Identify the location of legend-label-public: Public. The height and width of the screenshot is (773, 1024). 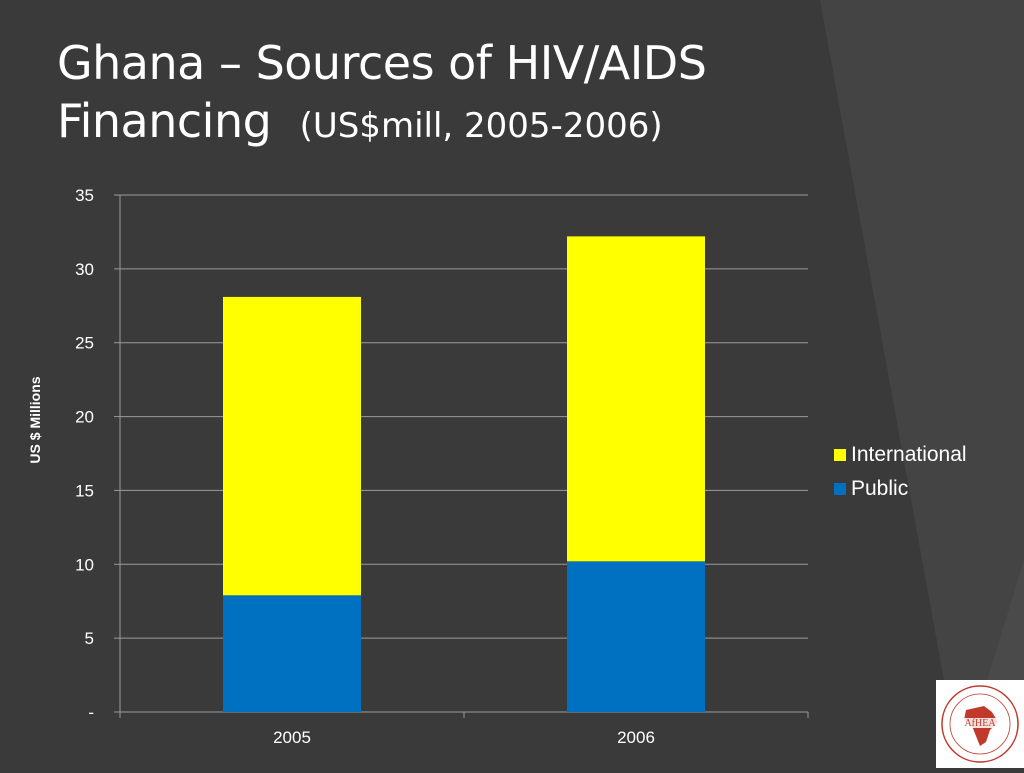
(879, 488).